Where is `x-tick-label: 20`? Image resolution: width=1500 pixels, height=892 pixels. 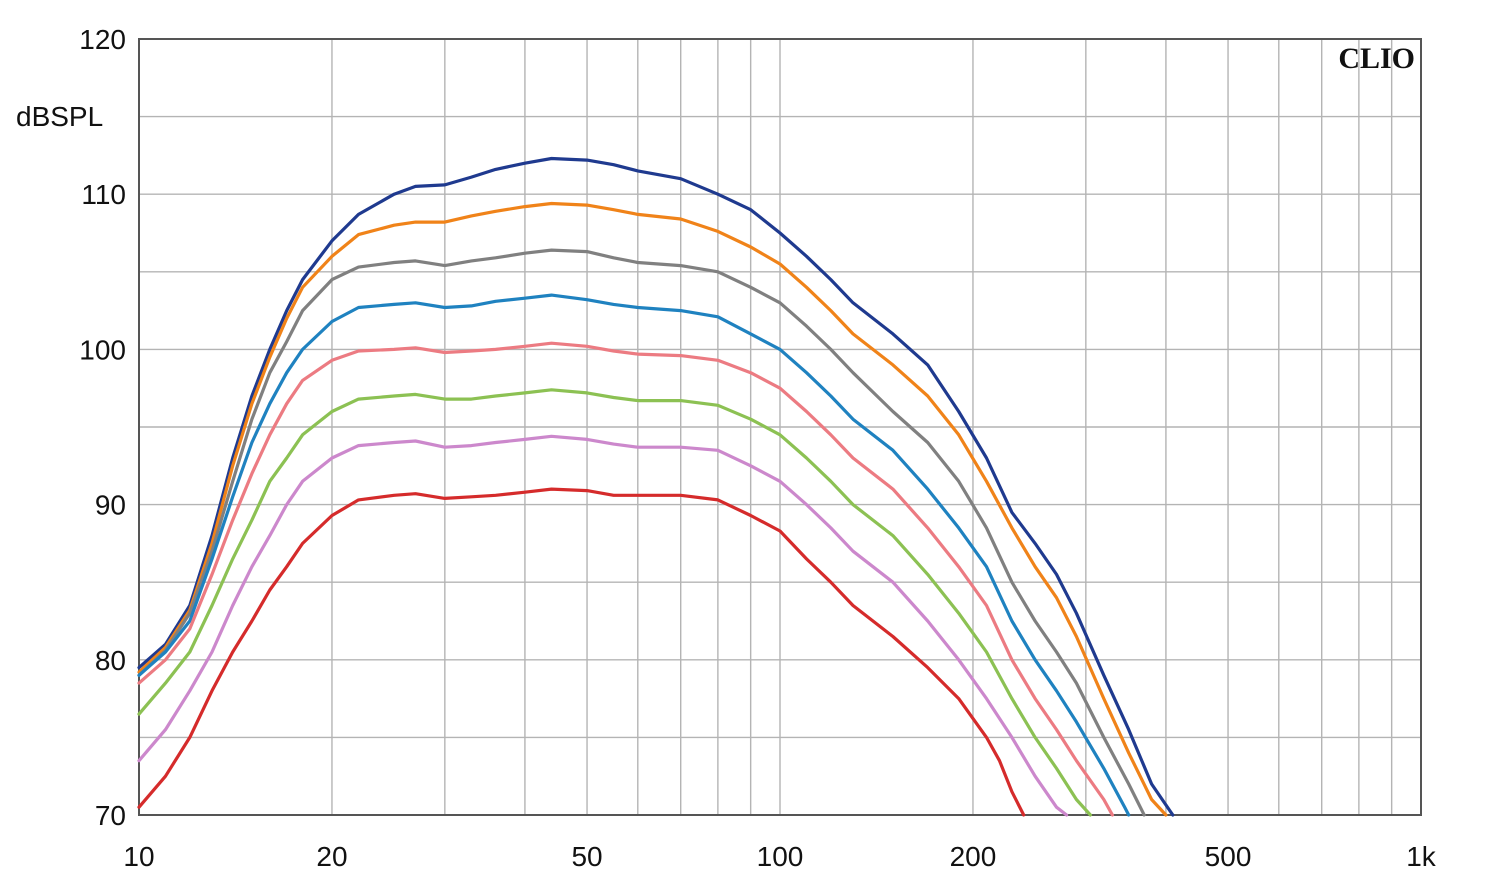 x-tick-label: 20 is located at coordinates (331, 856).